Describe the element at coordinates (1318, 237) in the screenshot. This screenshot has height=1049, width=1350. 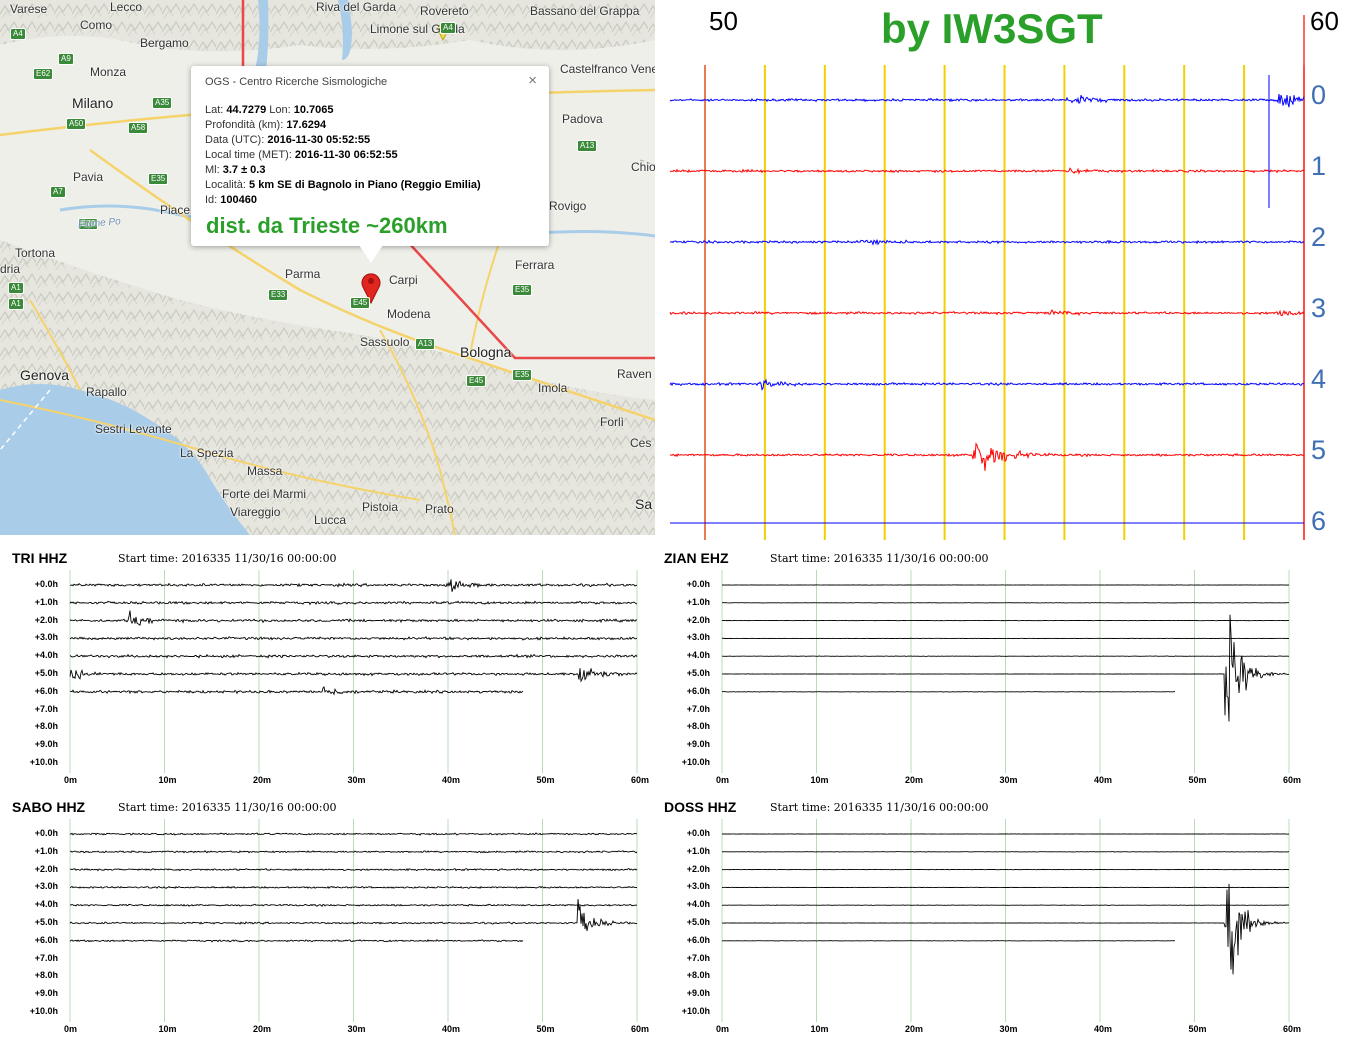
I see `hour-label: 2` at that location.